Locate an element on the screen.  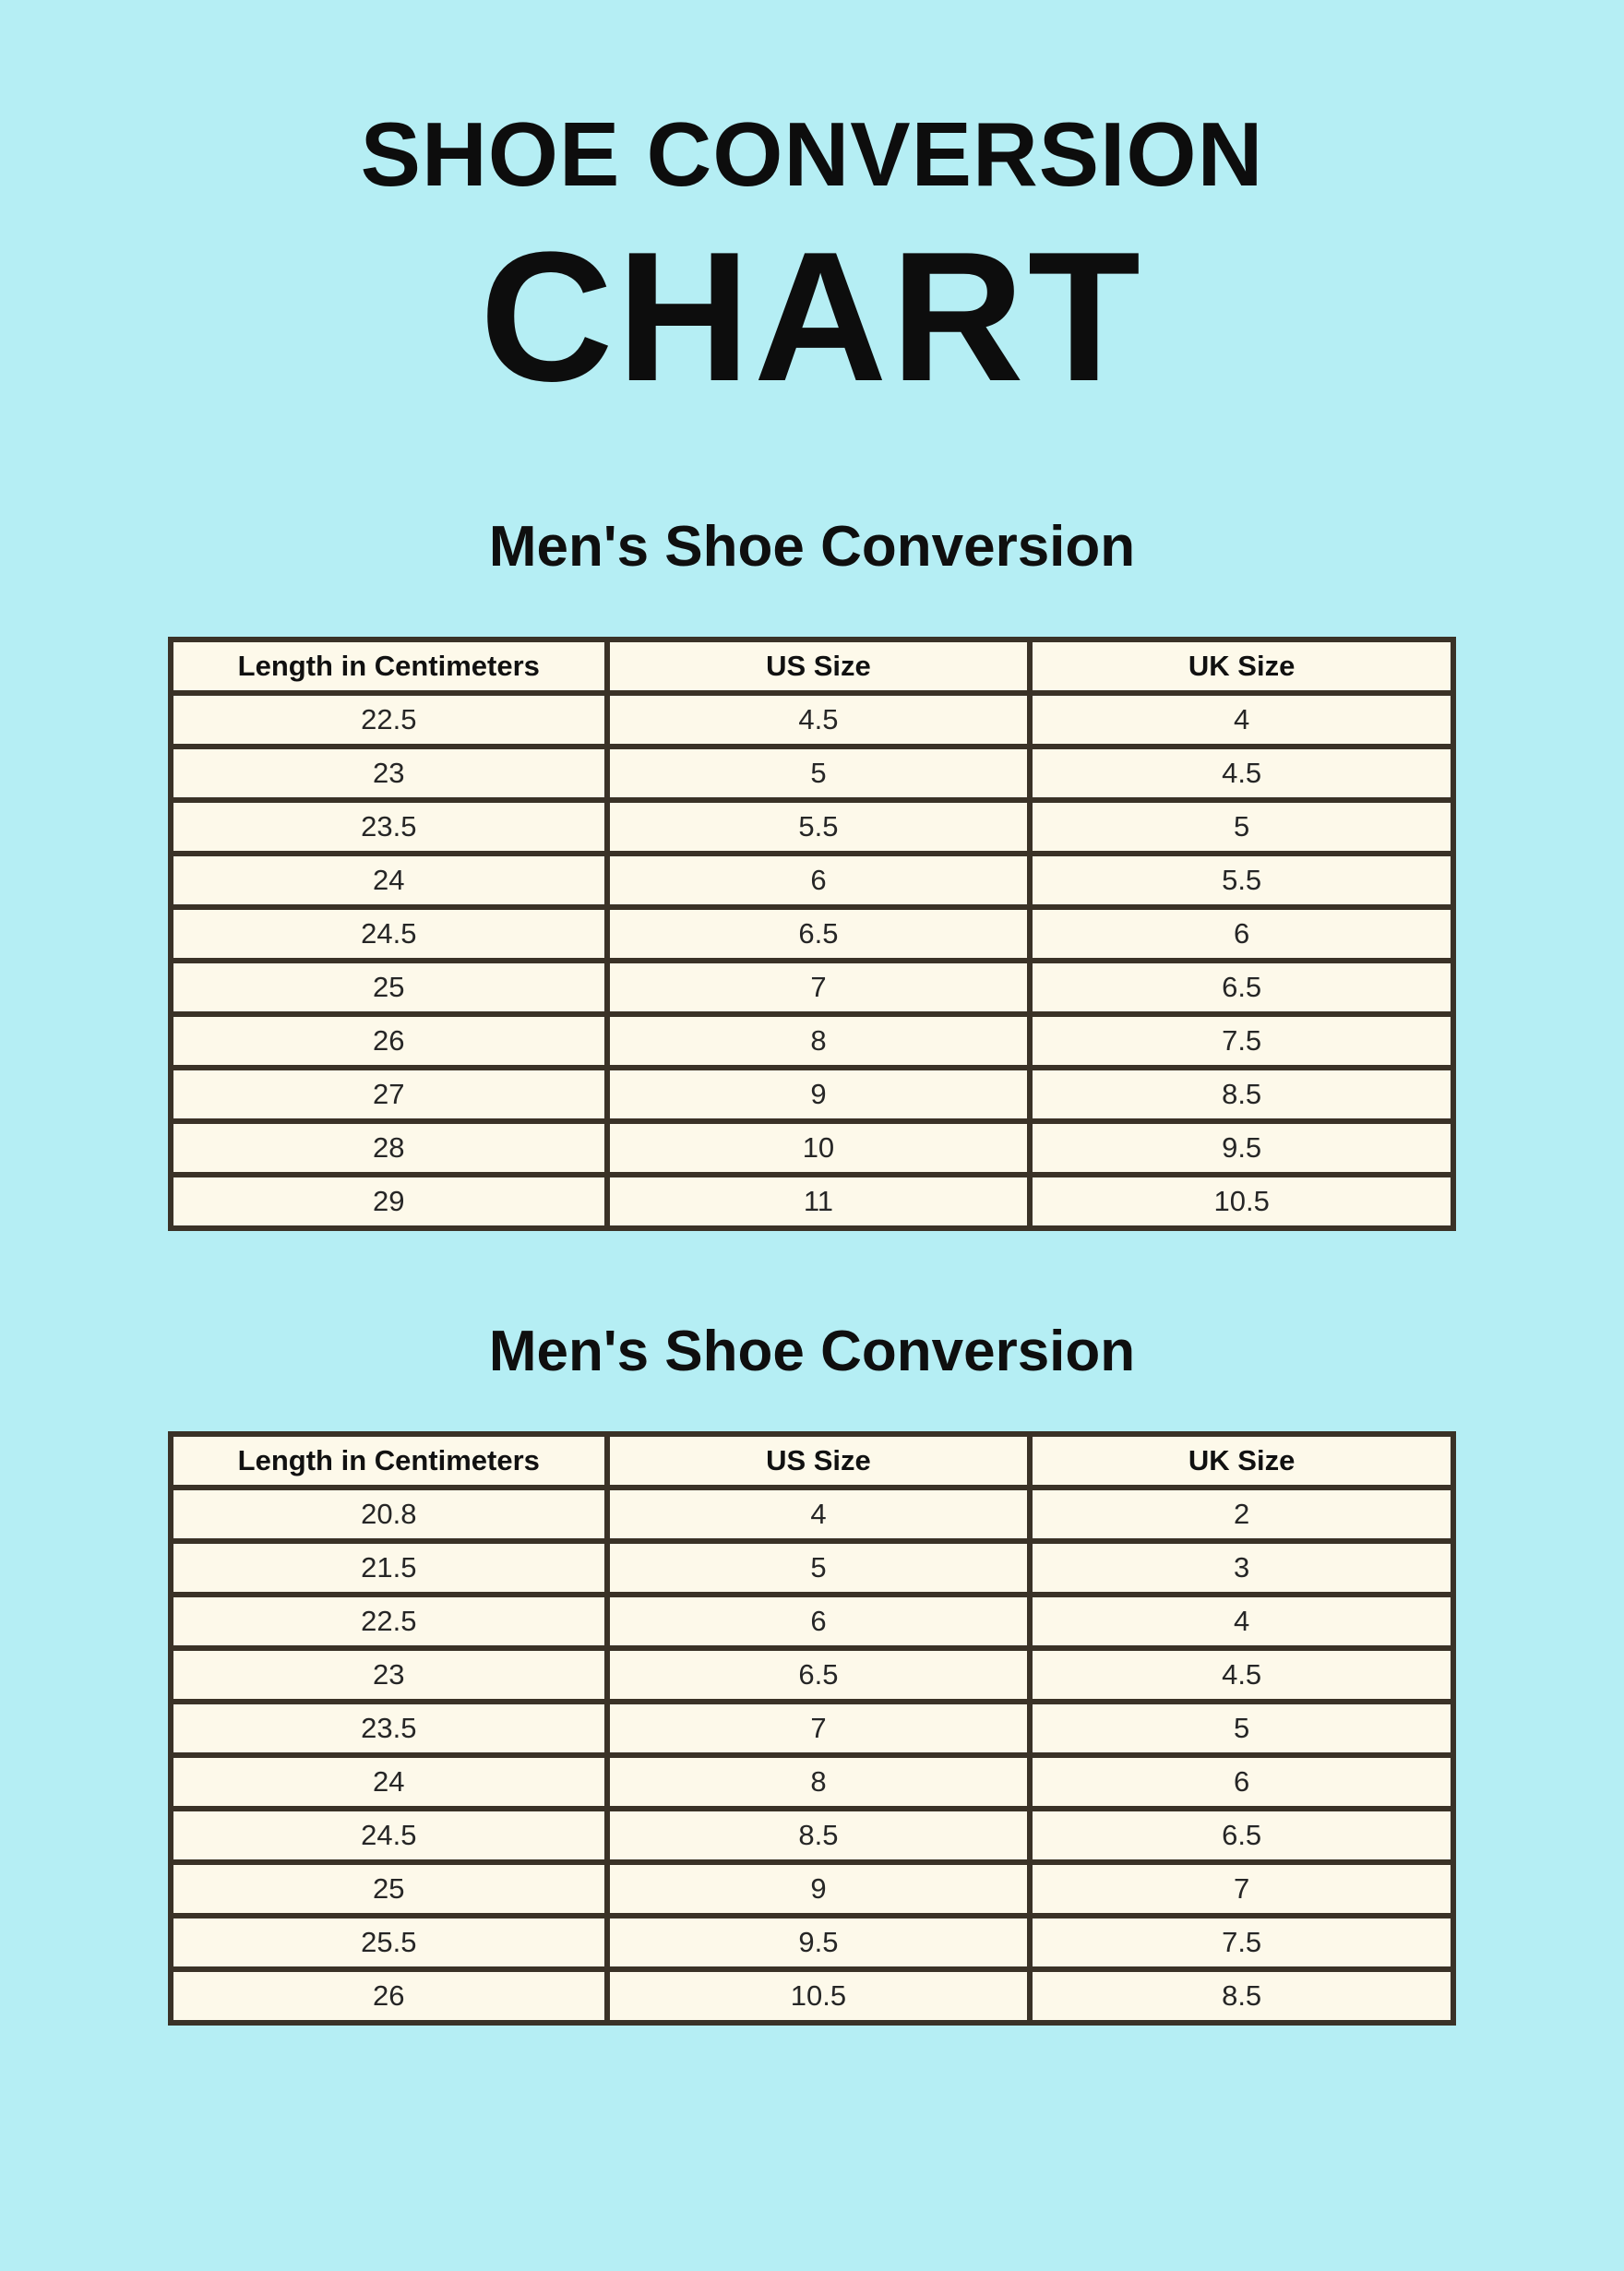
main-title-line1: SHOE CONVERSION is located at coordinates (812, 154).